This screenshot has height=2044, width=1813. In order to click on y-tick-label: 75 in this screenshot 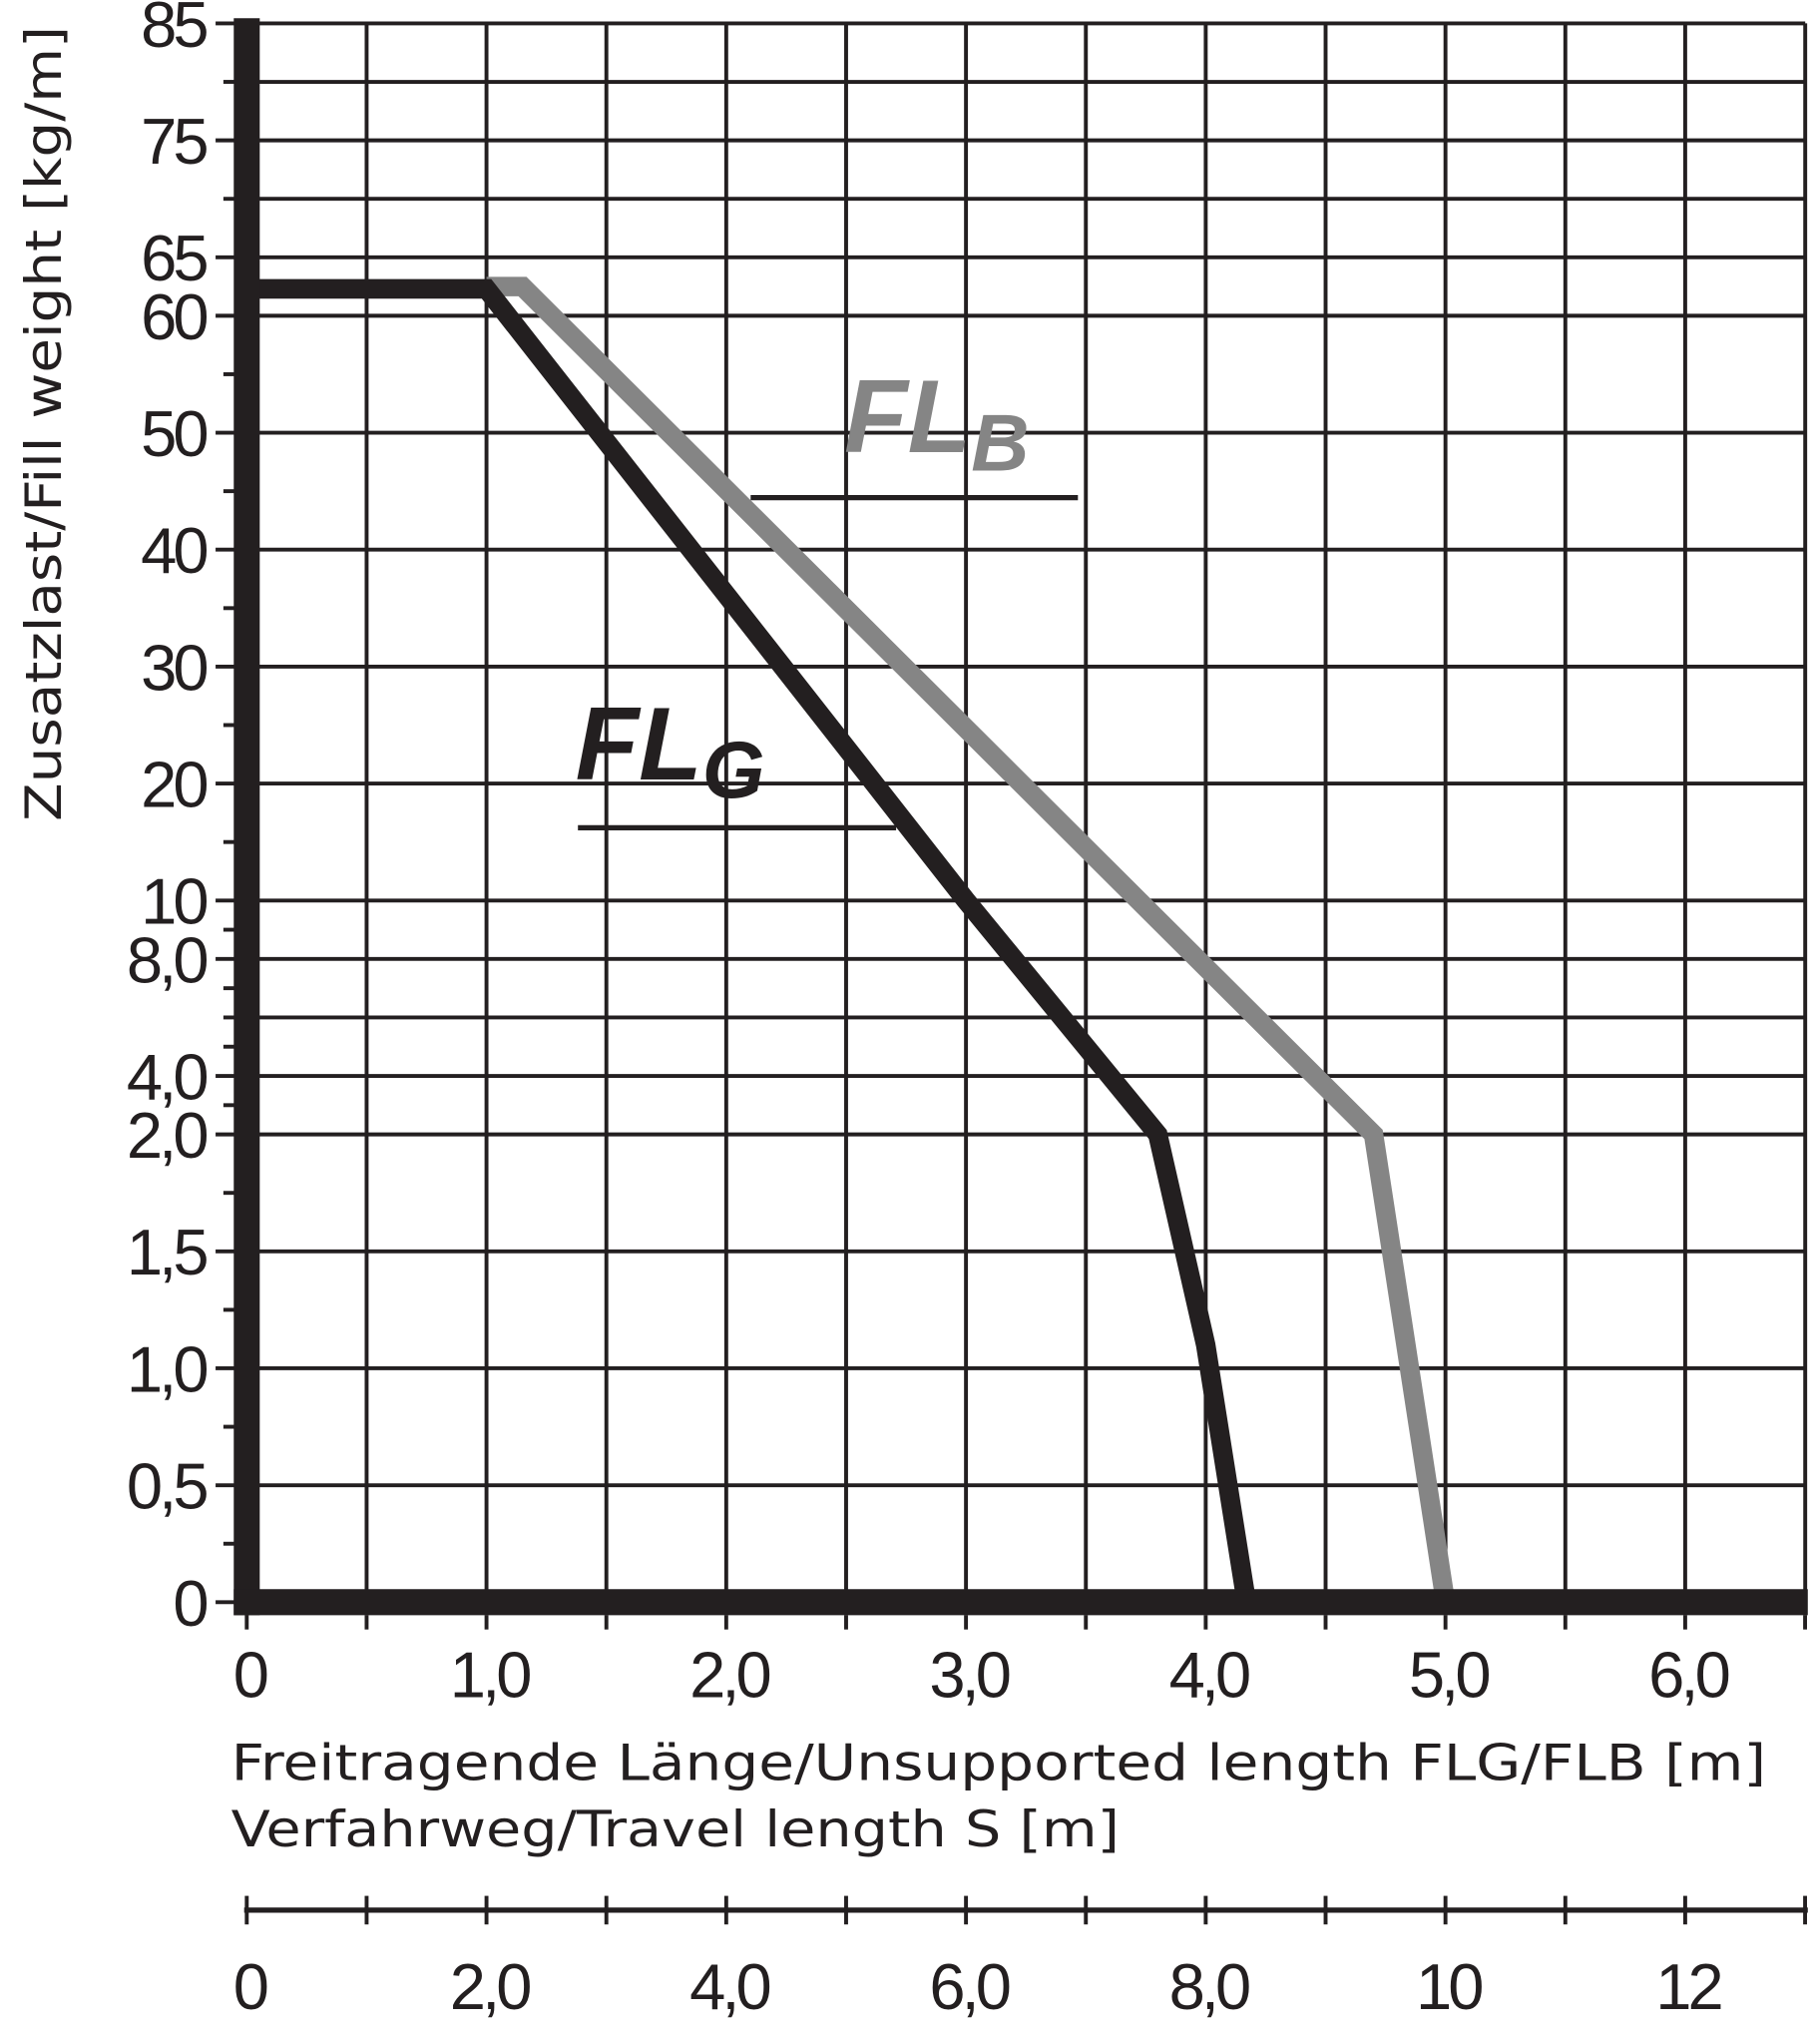, I will do `click(174, 141)`.